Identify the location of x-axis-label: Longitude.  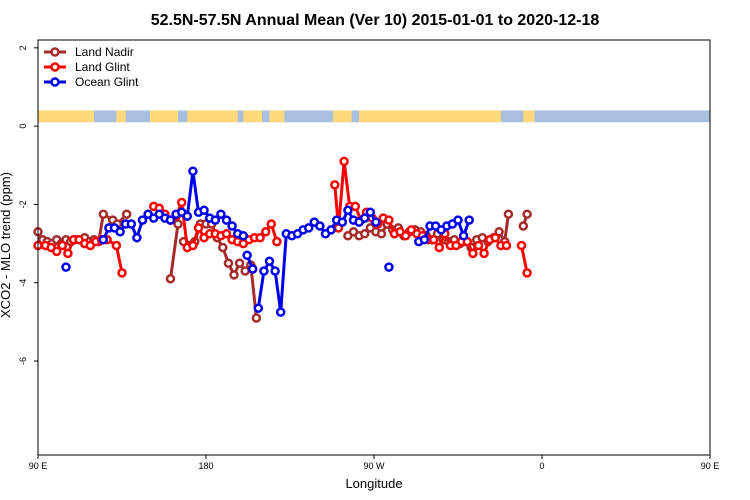
(373, 483).